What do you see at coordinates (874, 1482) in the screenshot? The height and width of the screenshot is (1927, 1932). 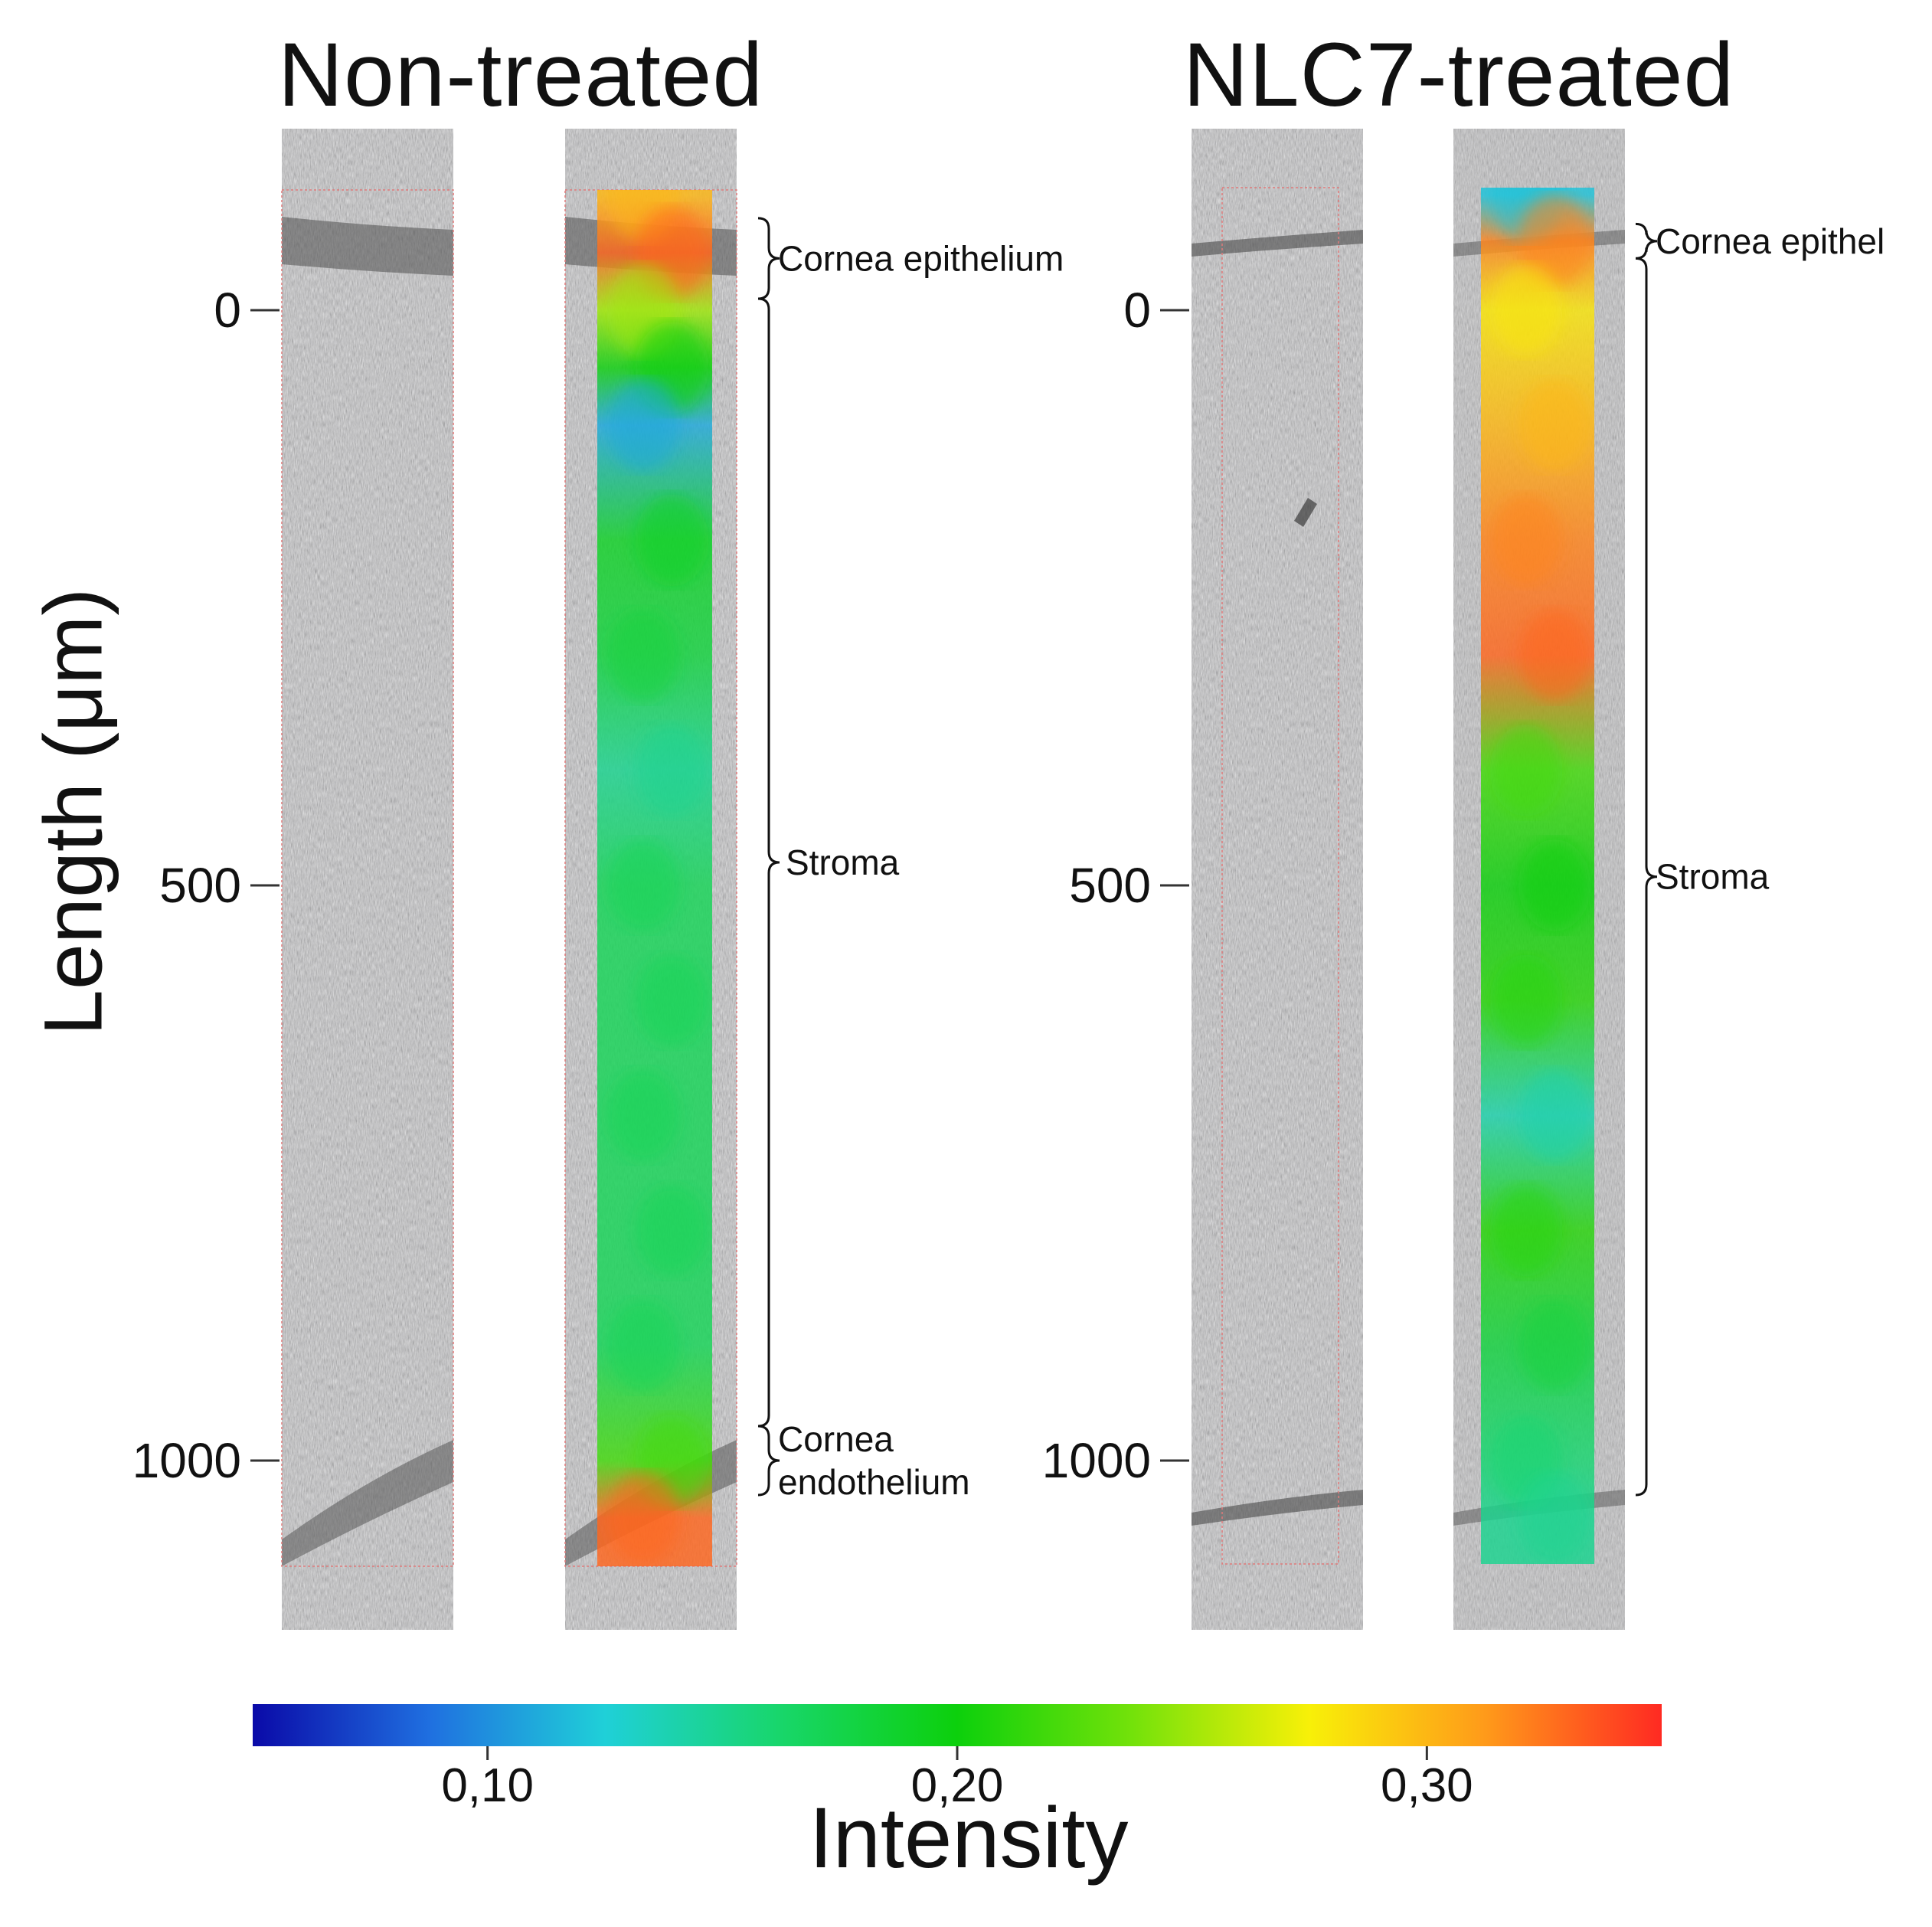 I see `region-label: endothelium` at bounding box center [874, 1482].